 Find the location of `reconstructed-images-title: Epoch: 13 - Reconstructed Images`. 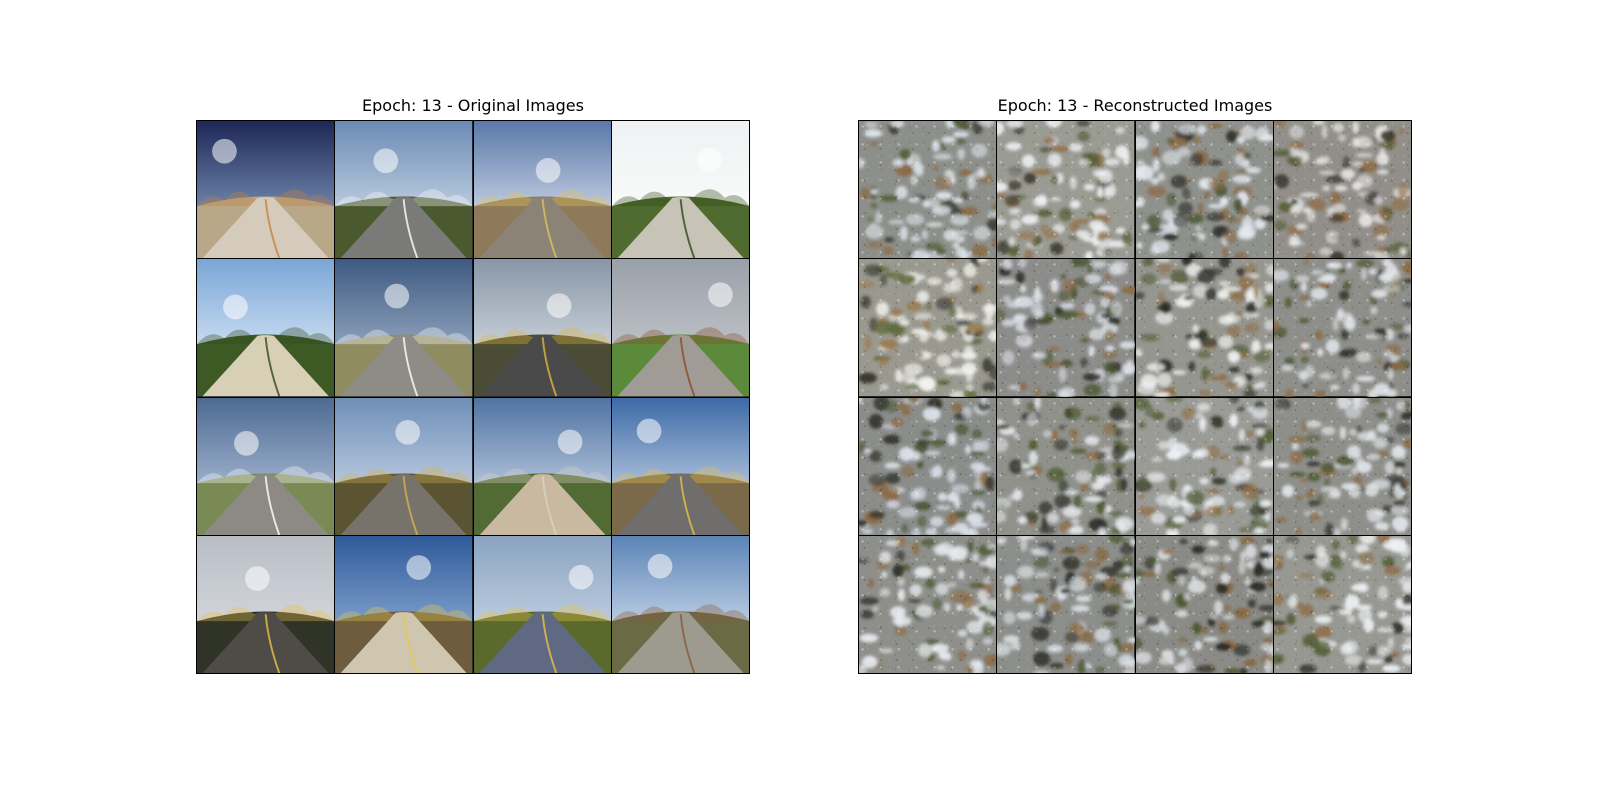

reconstructed-images-title: Epoch: 13 - Reconstructed Images is located at coordinates (1135, 105).